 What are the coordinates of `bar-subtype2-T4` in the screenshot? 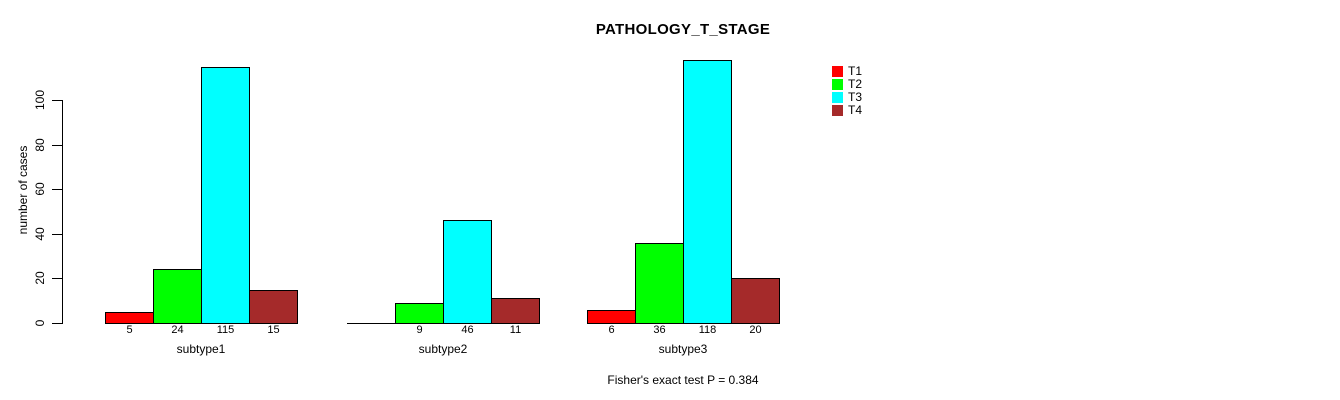 It's located at (515, 311).